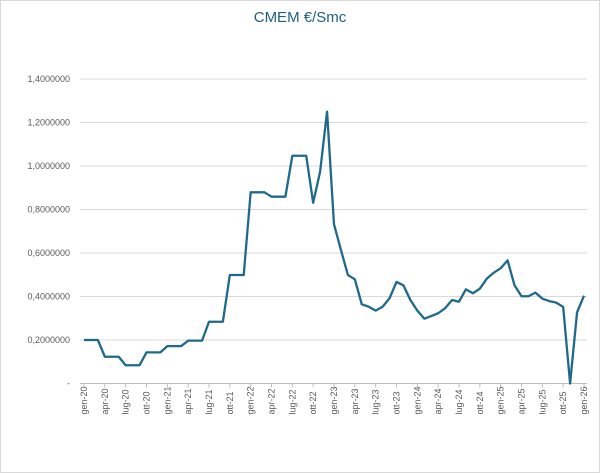  Describe the element at coordinates (355, 401) in the screenshot. I see `x-tick-label: apr-23` at that location.